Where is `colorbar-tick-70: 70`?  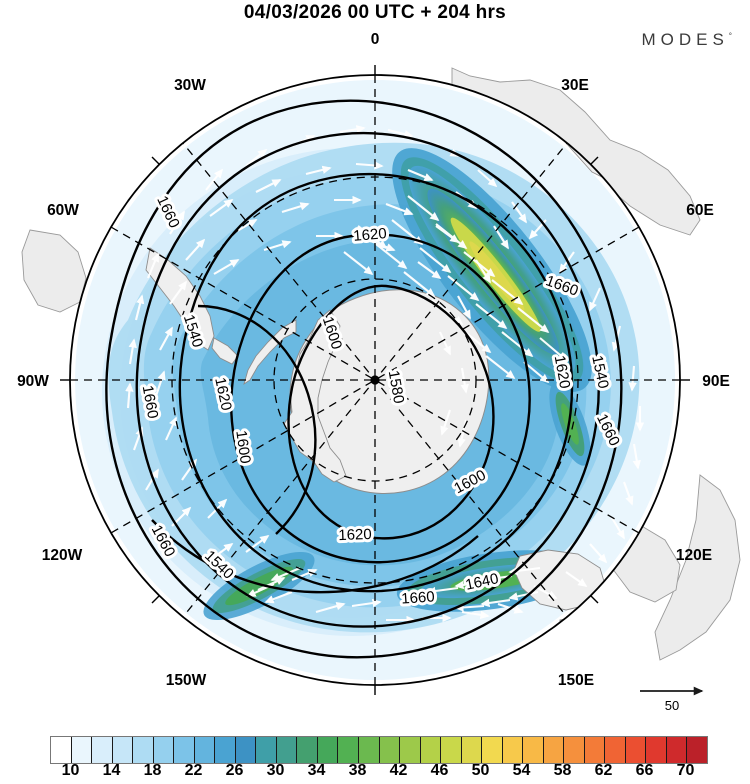
colorbar-tick-70: 70 is located at coordinates (685, 770).